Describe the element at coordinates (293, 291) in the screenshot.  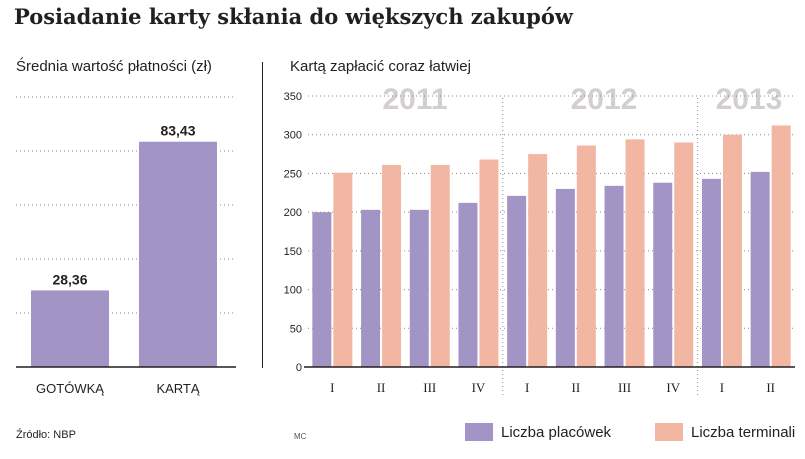
I see `y-tick-label: 100` at that location.